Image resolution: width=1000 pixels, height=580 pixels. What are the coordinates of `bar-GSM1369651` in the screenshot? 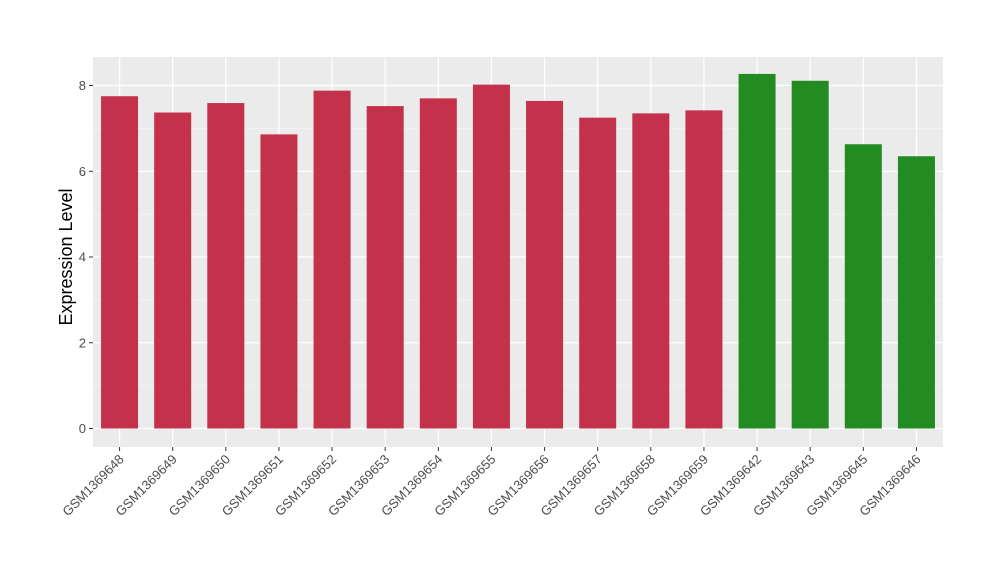 It's located at (279, 281).